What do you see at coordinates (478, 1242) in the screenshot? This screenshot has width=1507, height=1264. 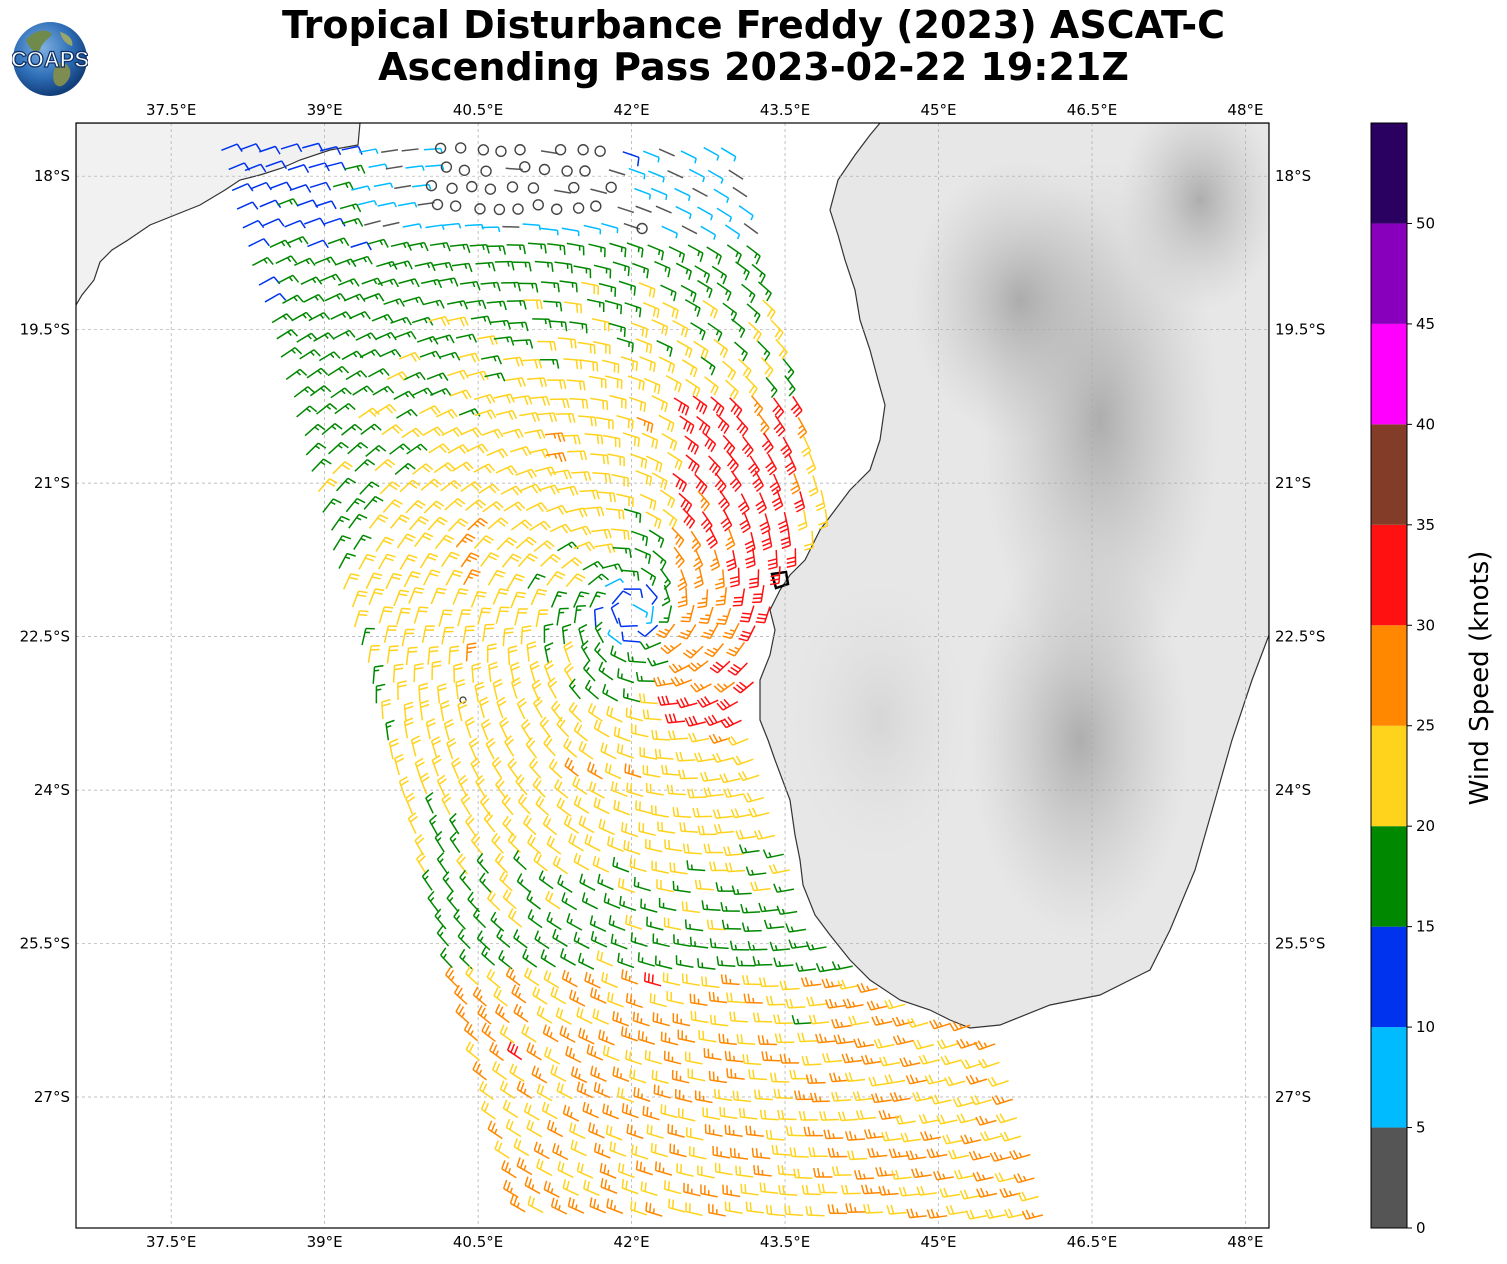 I see `lon-tick-label-bottom: 40.5°E` at bounding box center [478, 1242].